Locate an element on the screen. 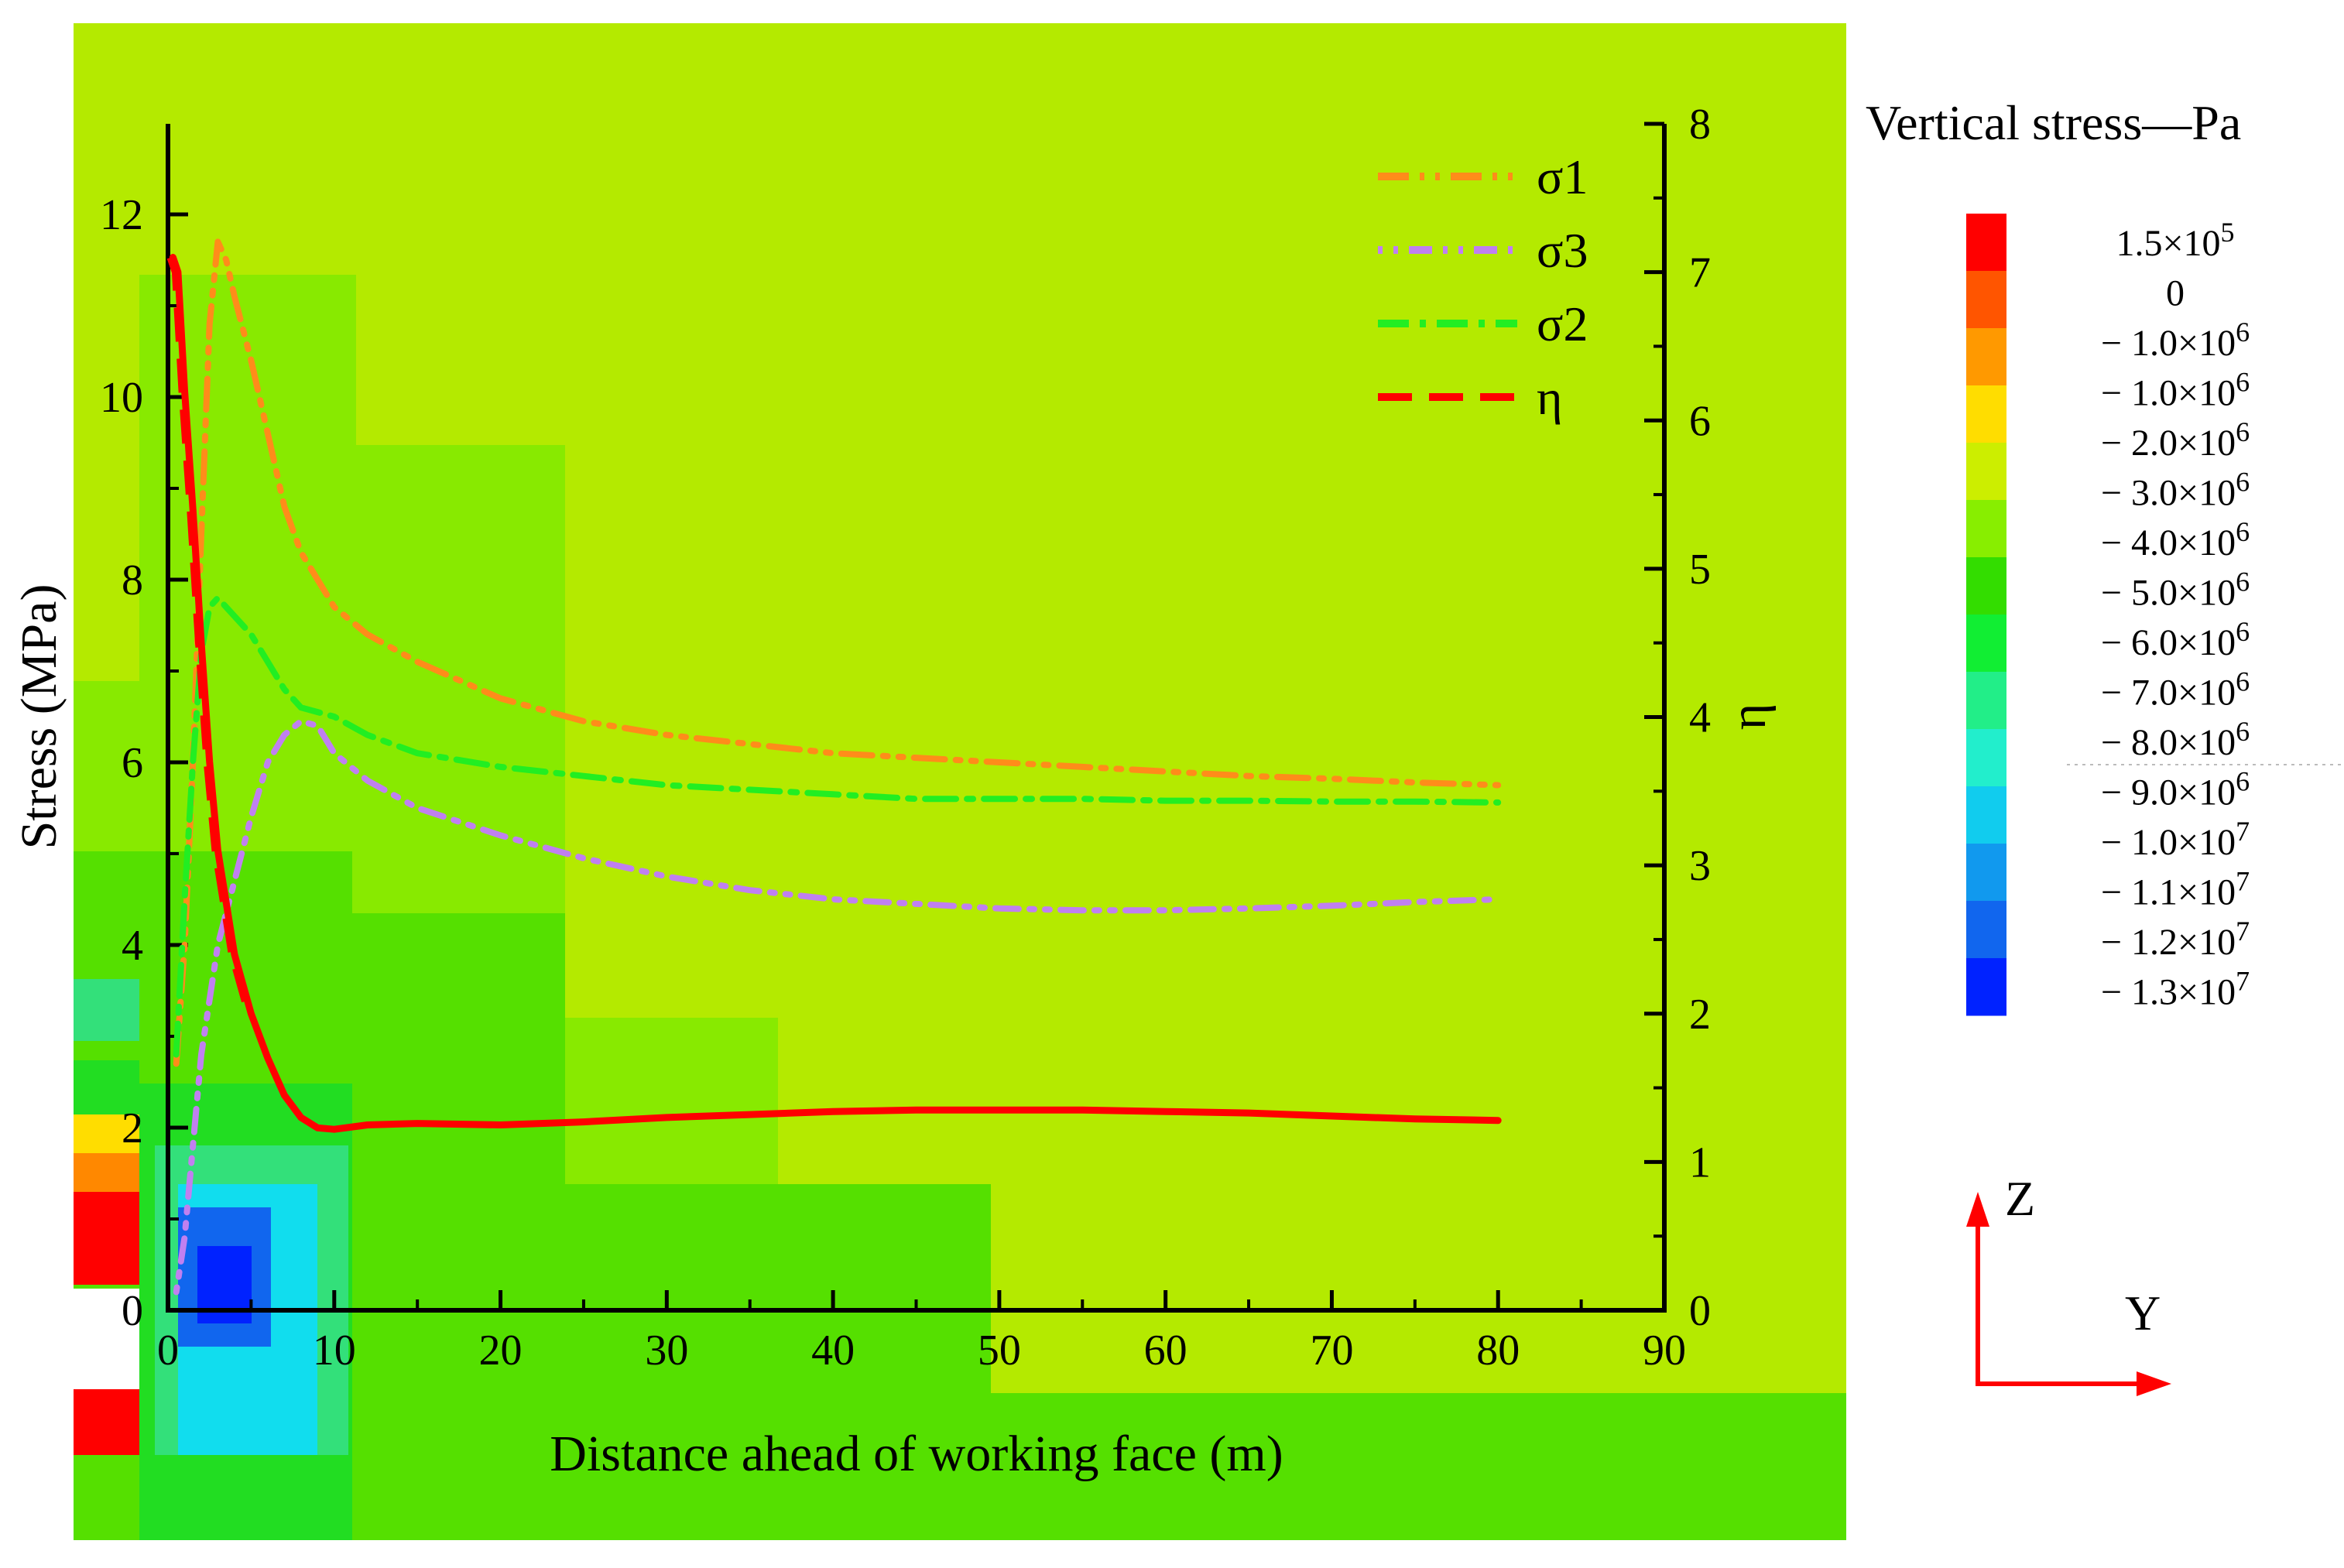 The width and height of the screenshot is (2344, 1568). x-tick-label: 40 is located at coordinates (833, 1351).